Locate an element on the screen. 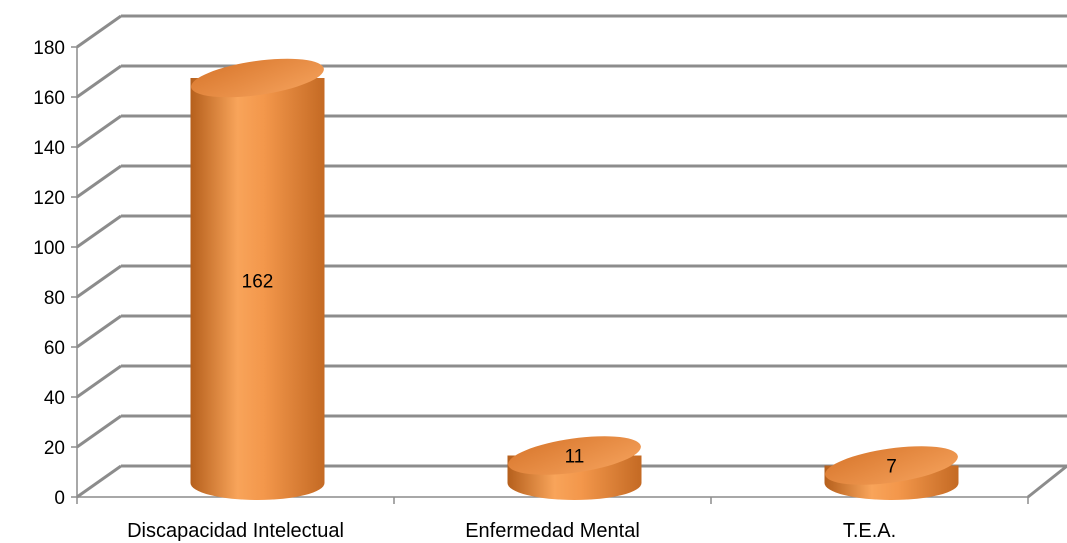  y-tick-label: 20 is located at coordinates (54, 448).